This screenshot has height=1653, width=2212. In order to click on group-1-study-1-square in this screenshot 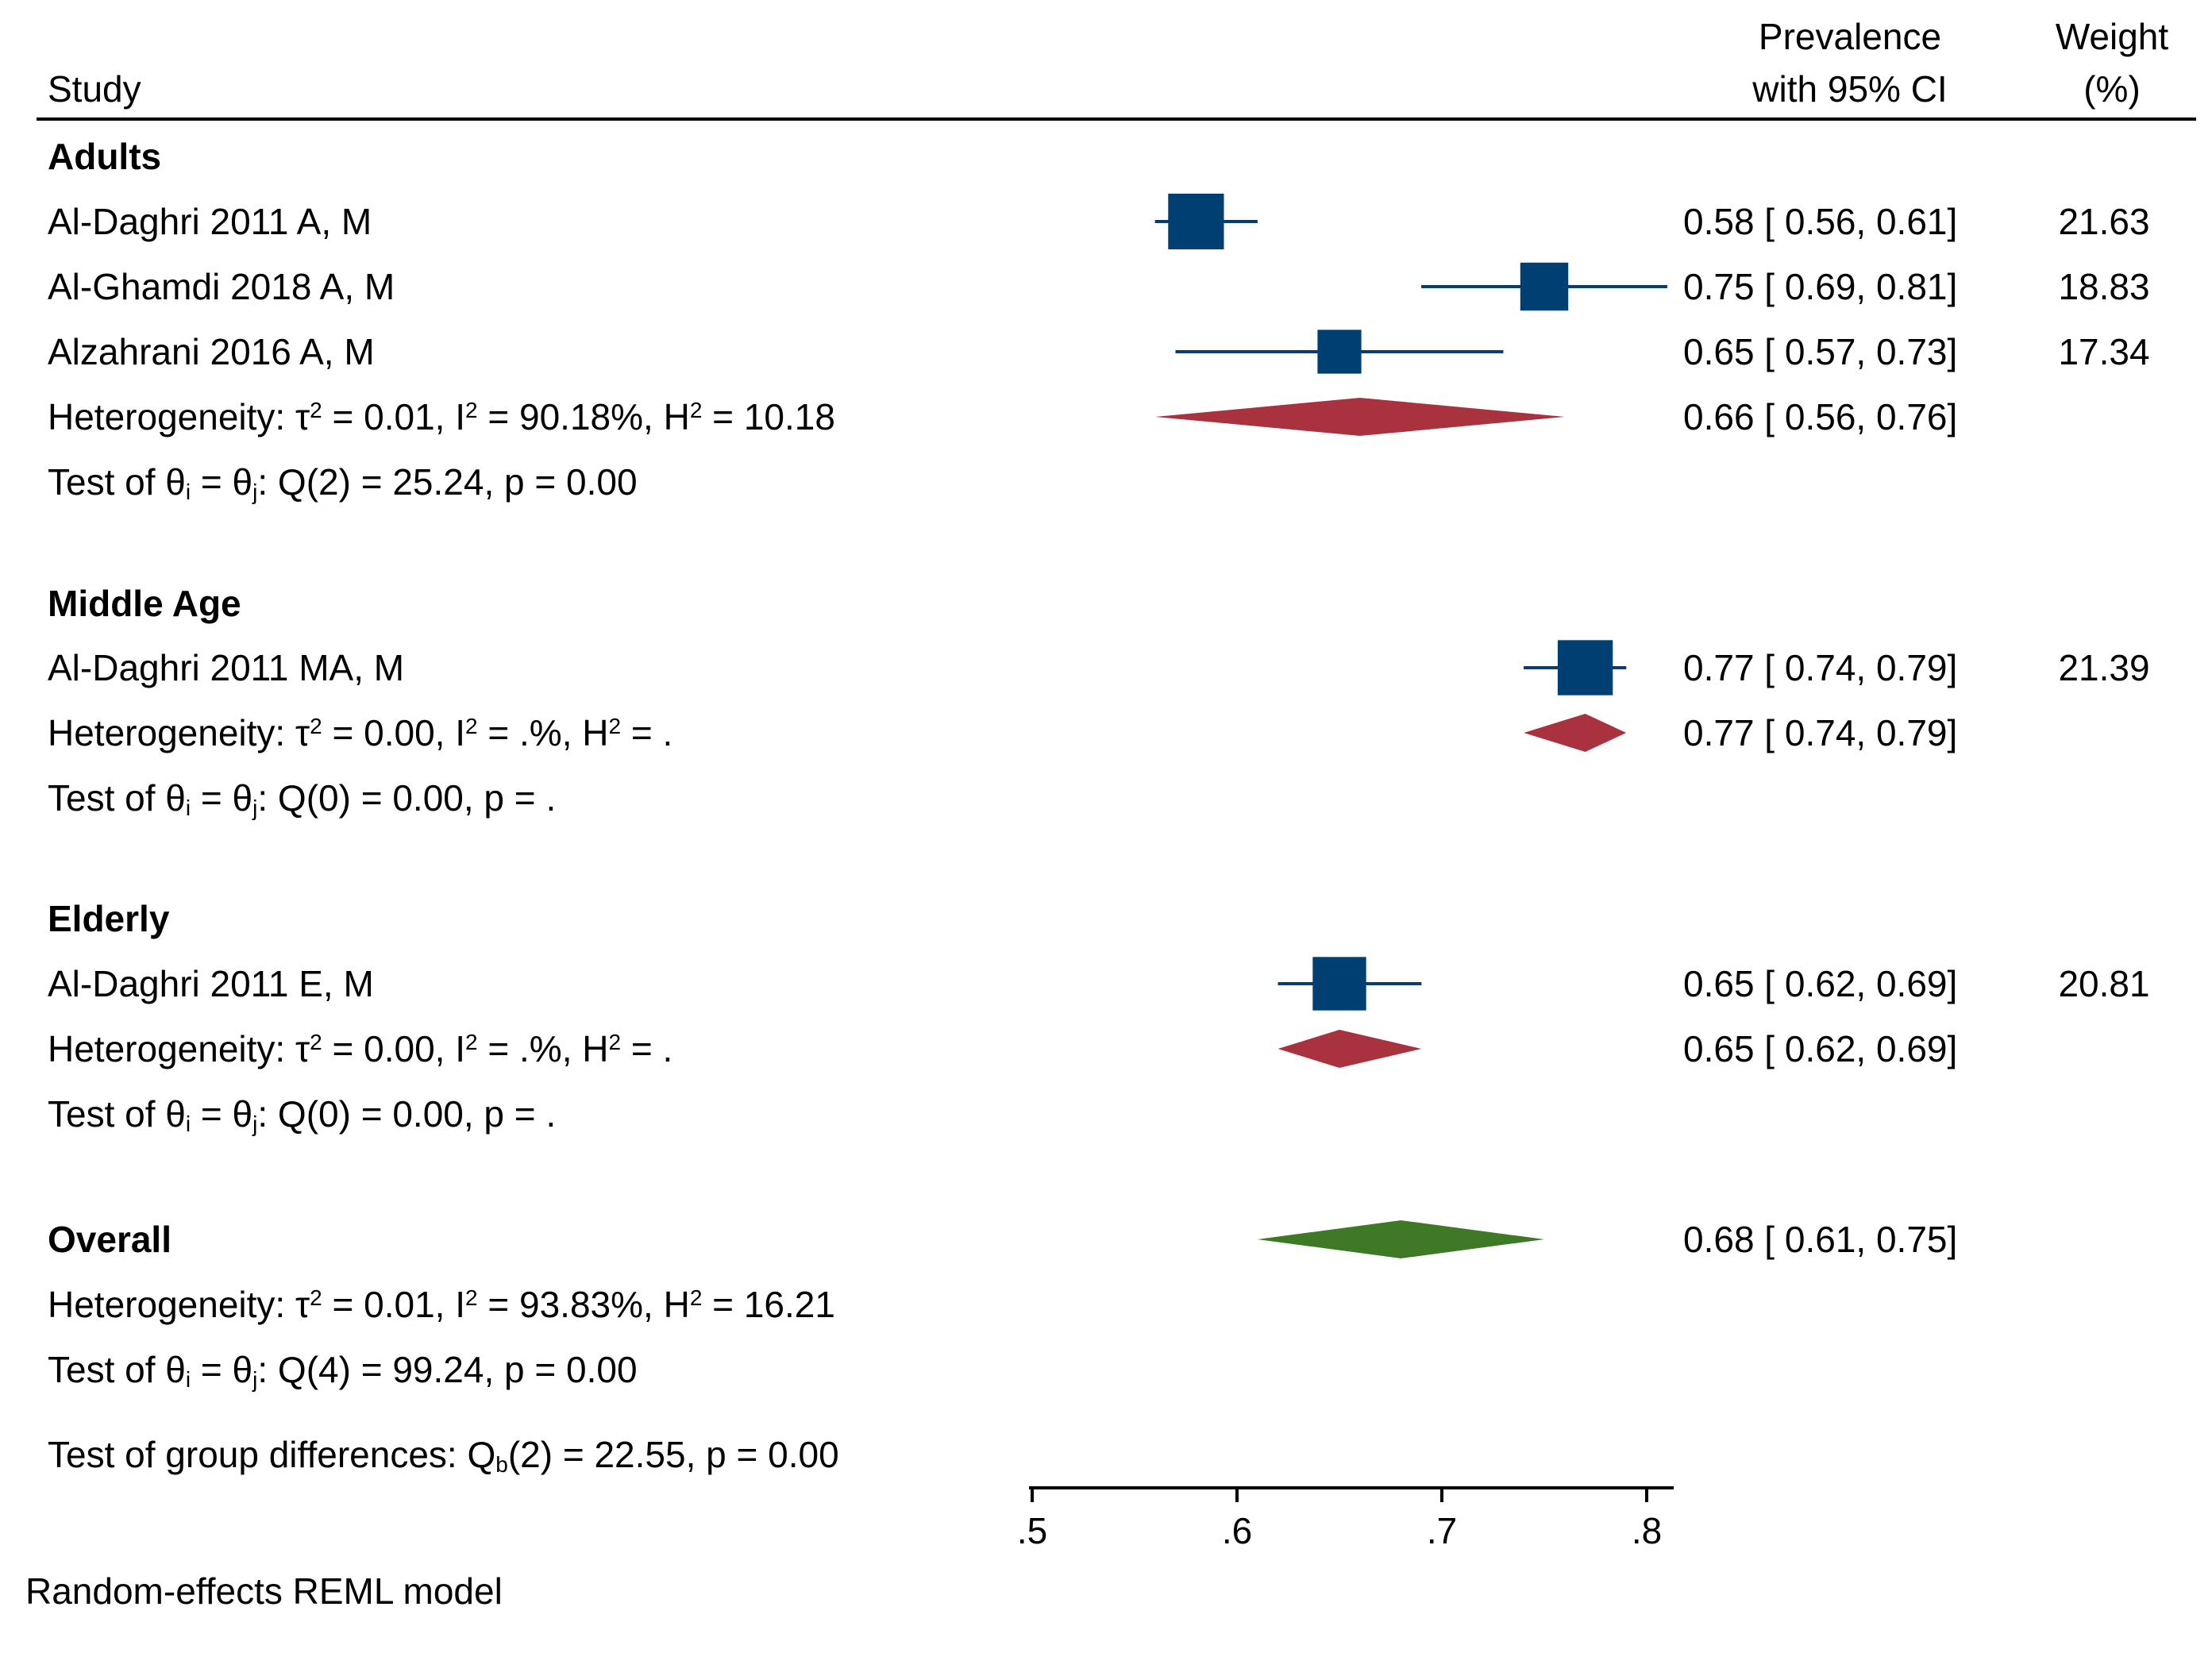, I will do `click(1196, 221)`.